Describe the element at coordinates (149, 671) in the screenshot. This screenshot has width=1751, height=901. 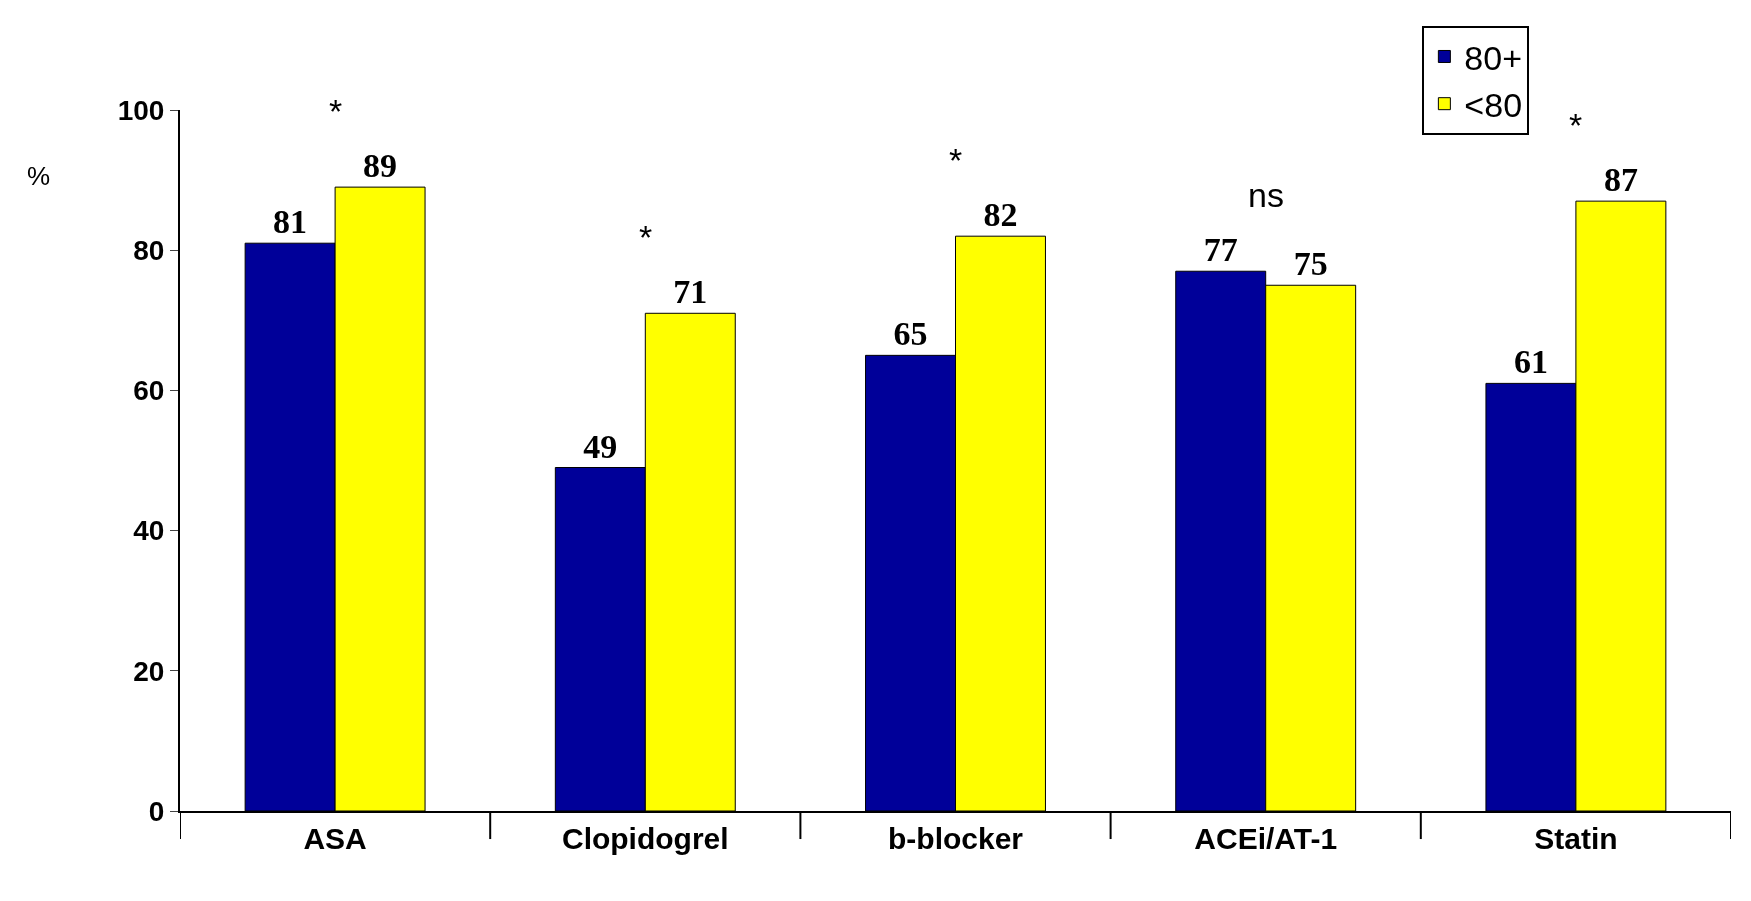
I see `y-tick-label: 20` at that location.